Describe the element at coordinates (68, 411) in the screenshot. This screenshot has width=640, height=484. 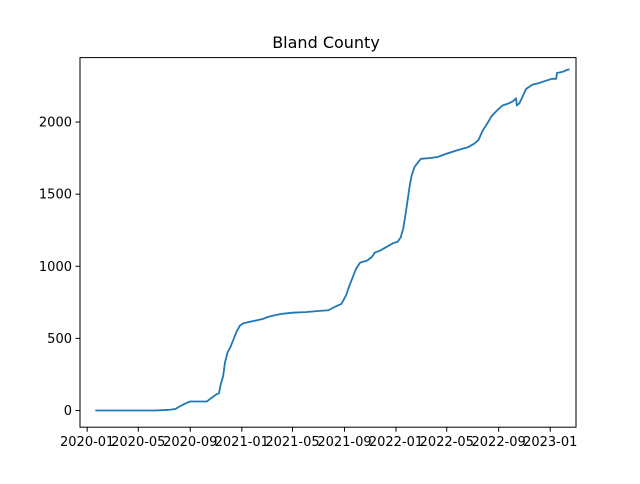
I see `y-tick-label: 0` at that location.